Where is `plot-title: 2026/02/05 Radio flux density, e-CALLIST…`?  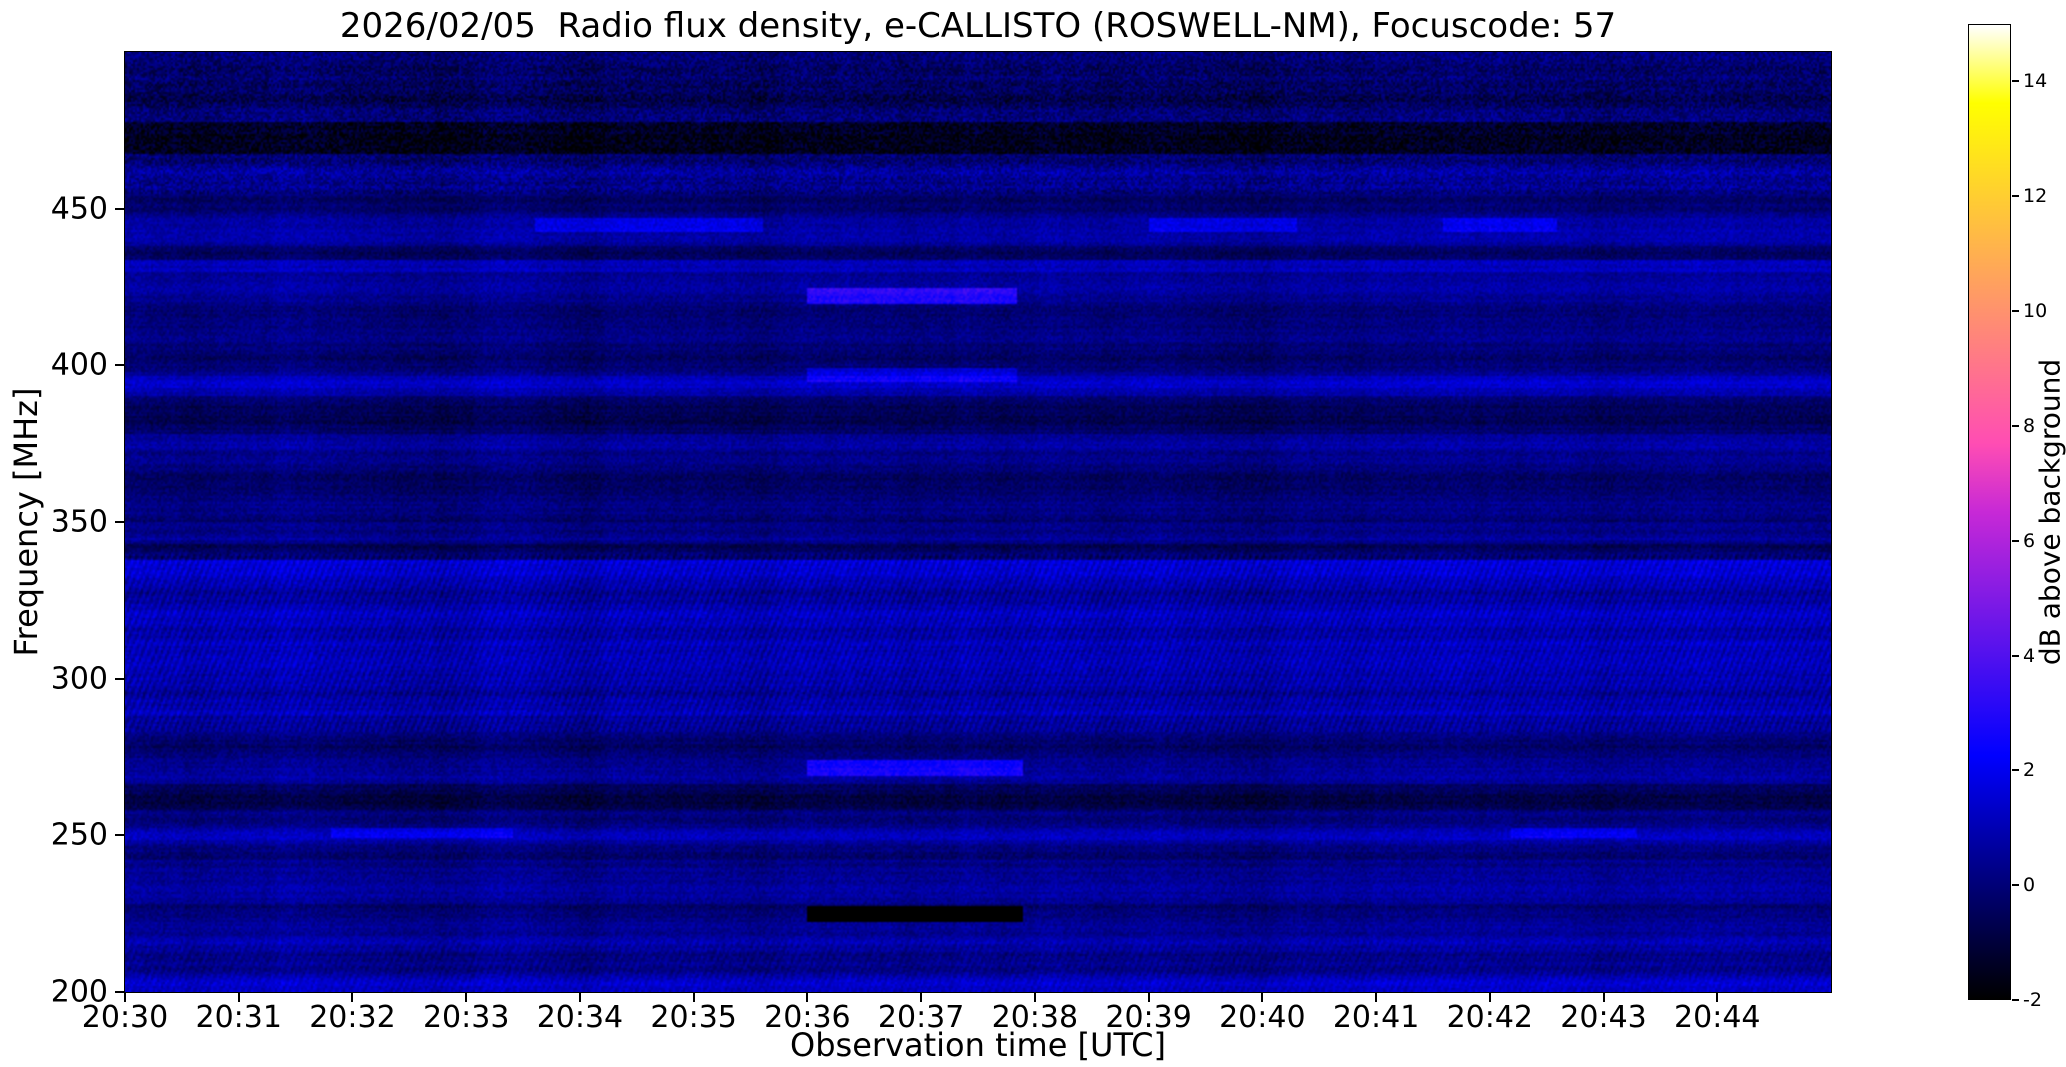 plot-title: 2026/02/05 Radio flux density, e-CALLIST… is located at coordinates (978, 26).